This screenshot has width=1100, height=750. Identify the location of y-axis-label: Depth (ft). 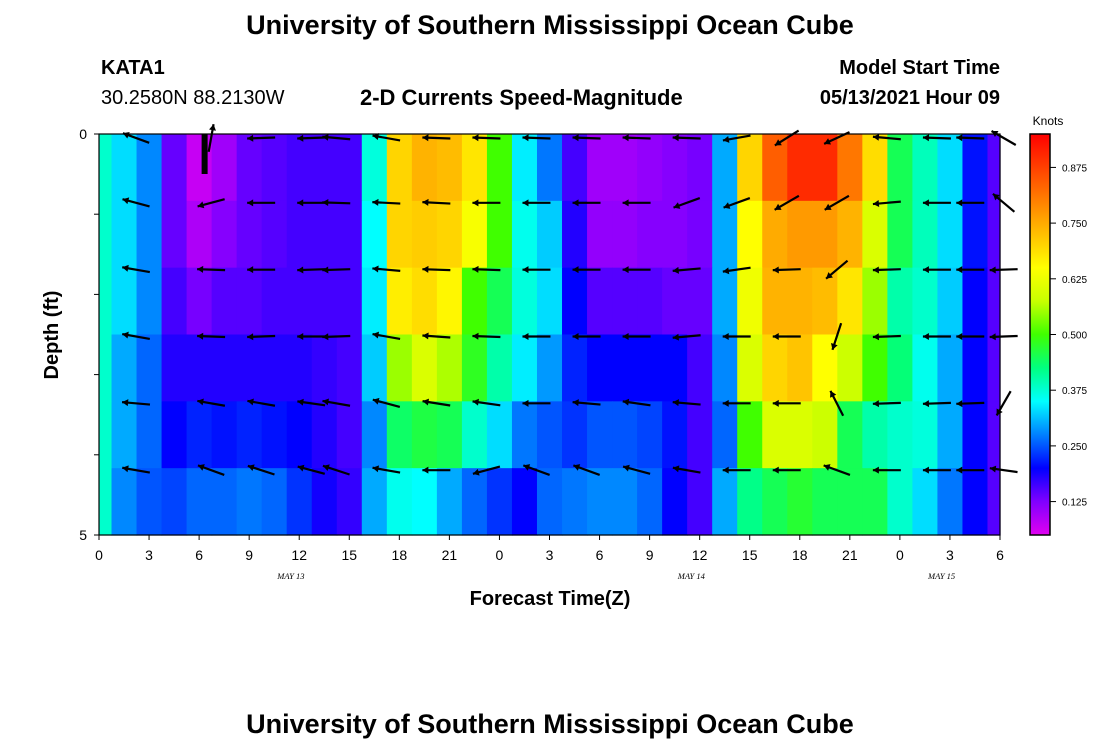
(52, 335).